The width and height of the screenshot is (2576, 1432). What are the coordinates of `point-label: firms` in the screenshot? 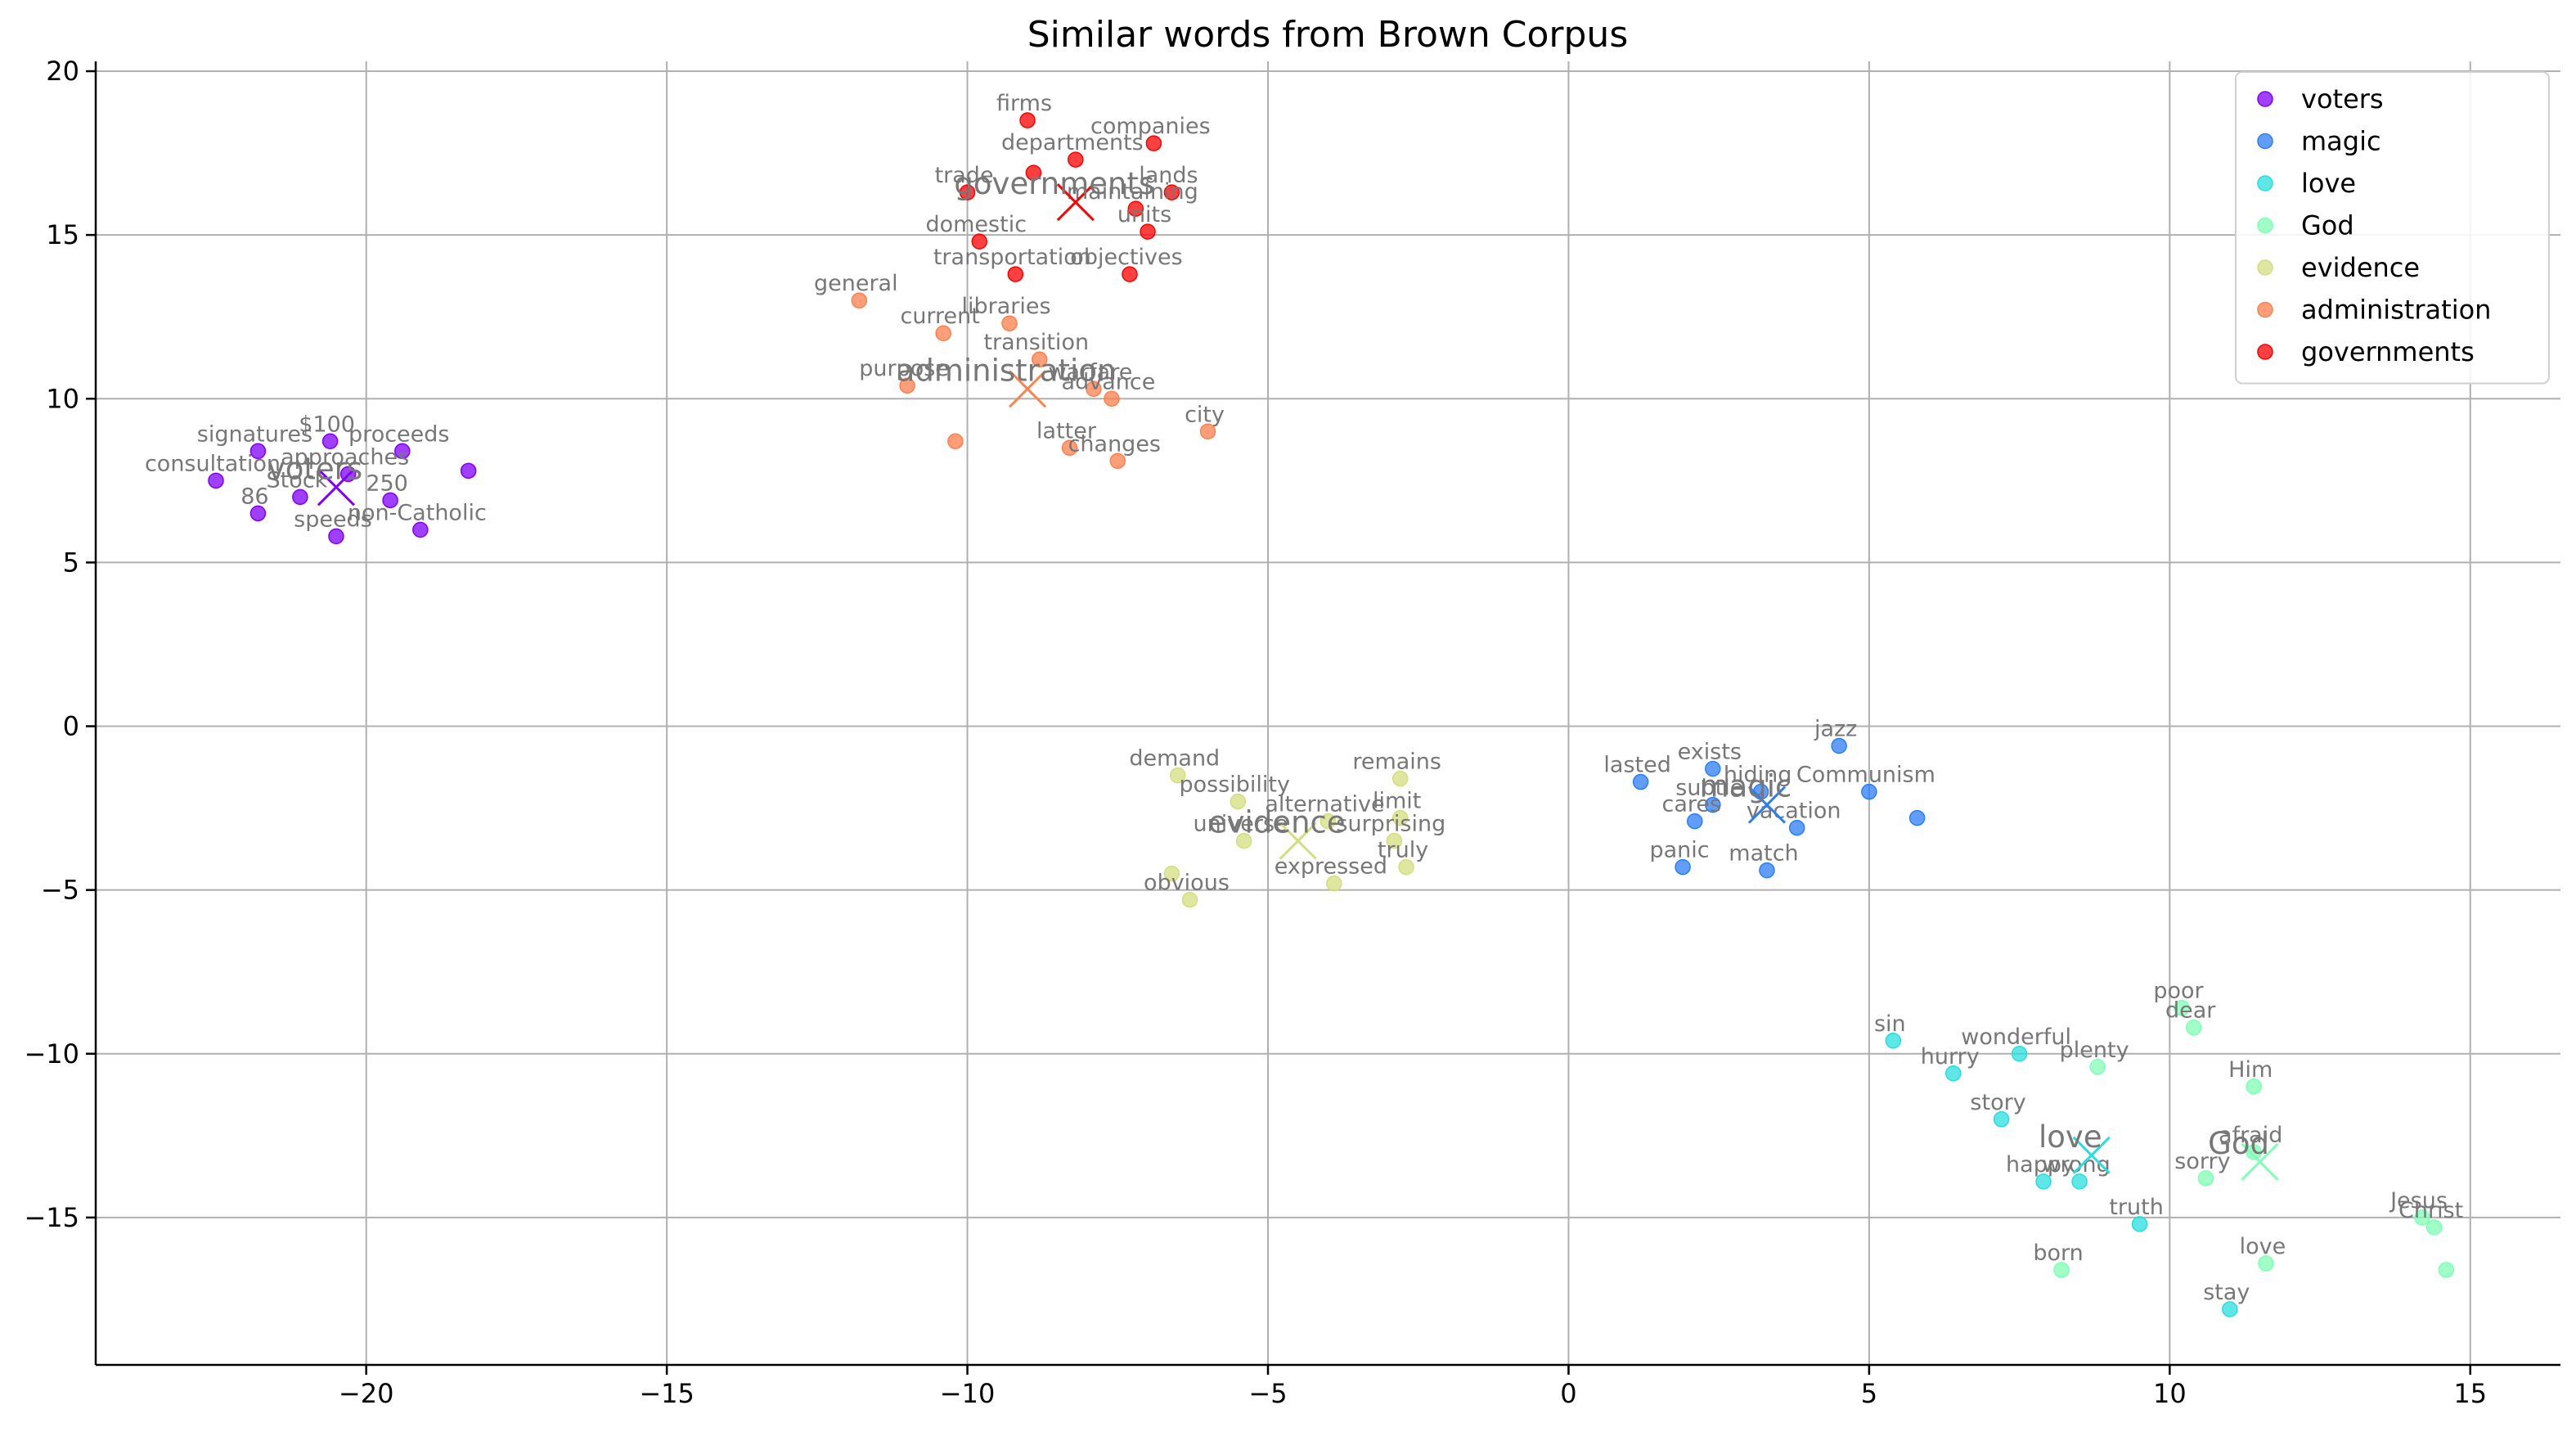 It's located at (1024, 103).